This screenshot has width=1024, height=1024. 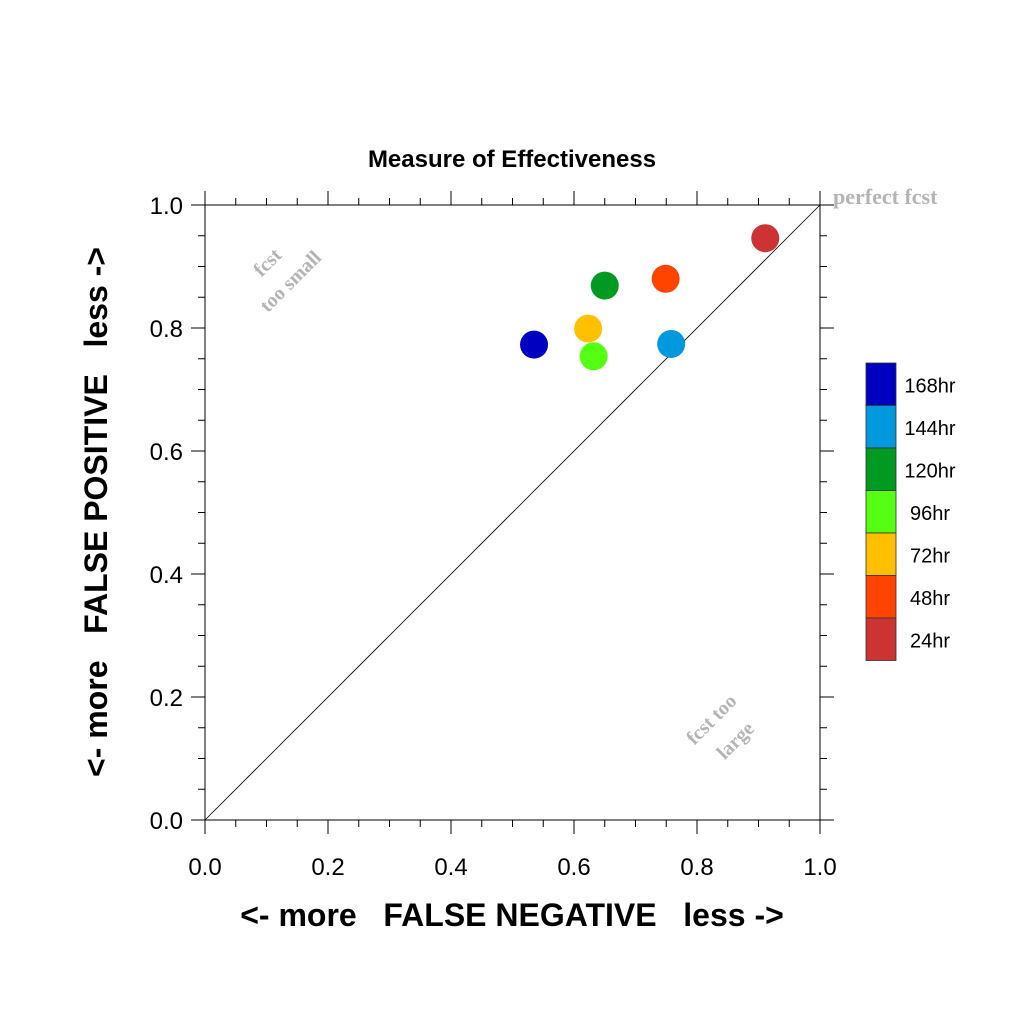 What do you see at coordinates (881, 597) in the screenshot?
I see `legend-swatch-48hr` at bounding box center [881, 597].